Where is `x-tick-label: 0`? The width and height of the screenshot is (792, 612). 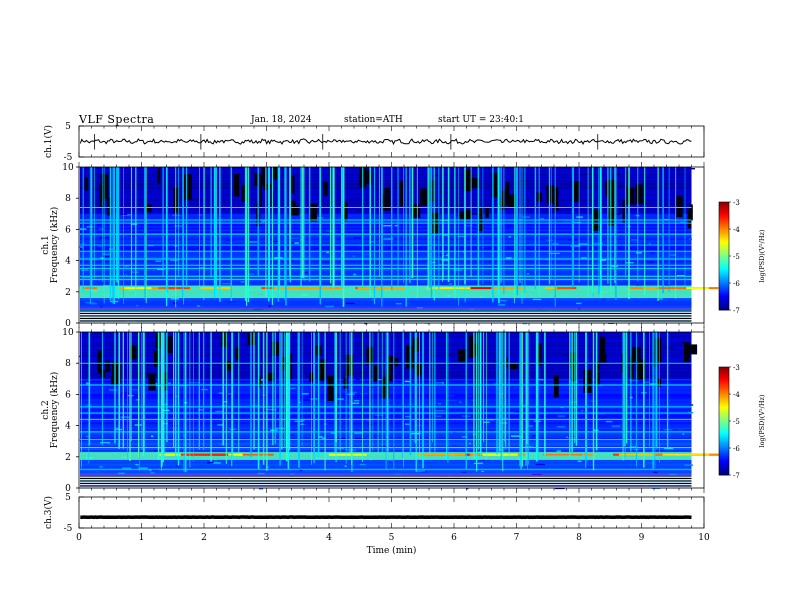 x-tick-label: 0 is located at coordinates (79, 538).